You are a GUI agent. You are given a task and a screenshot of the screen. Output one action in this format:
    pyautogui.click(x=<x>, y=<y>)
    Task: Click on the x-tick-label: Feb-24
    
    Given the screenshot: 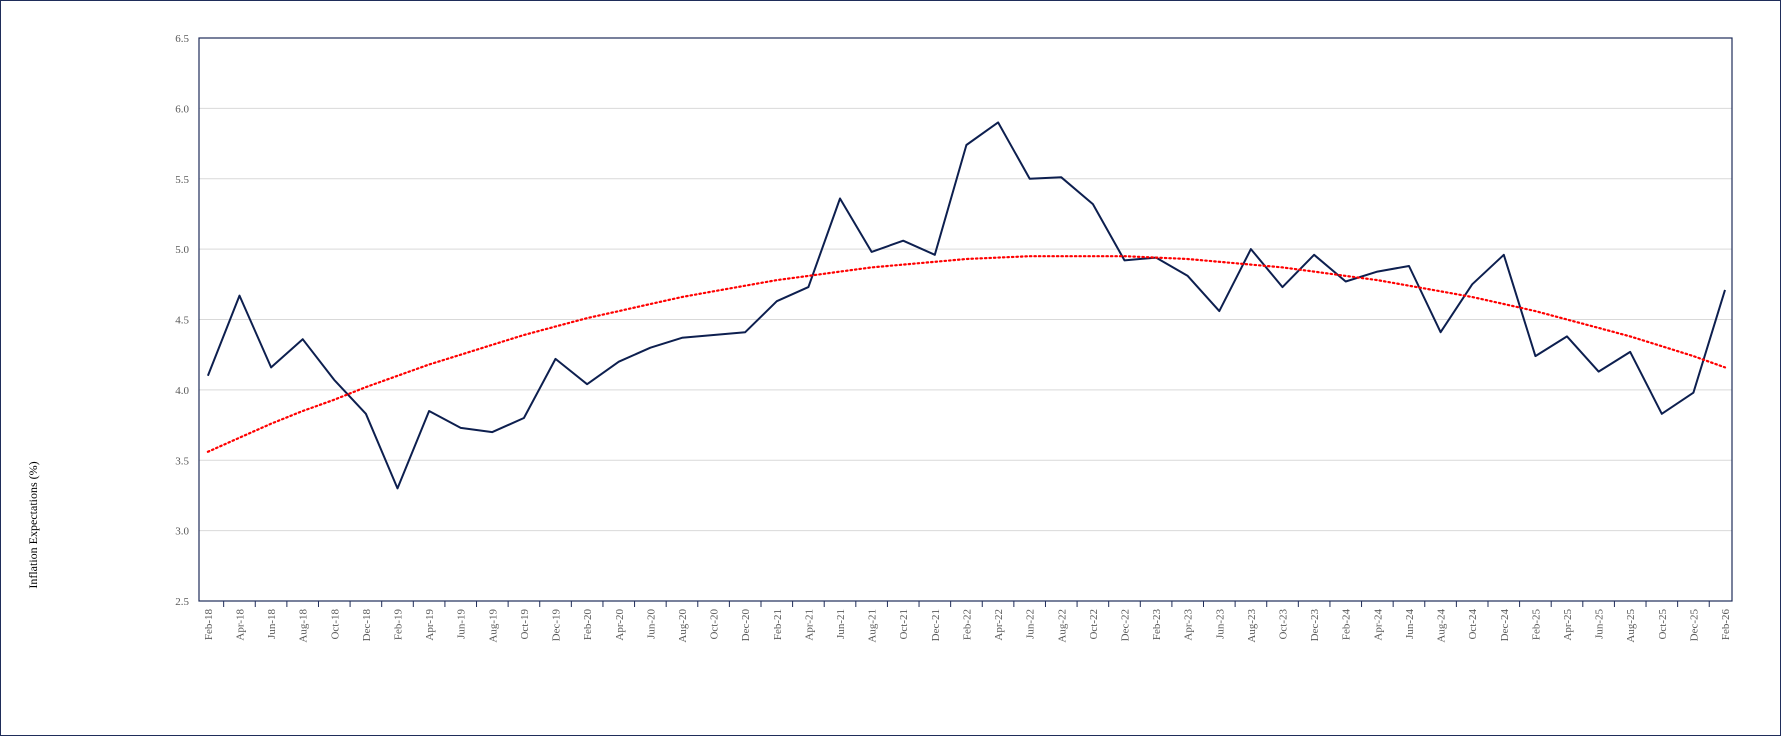 What is the action you would take?
    pyautogui.click(x=1347, y=625)
    